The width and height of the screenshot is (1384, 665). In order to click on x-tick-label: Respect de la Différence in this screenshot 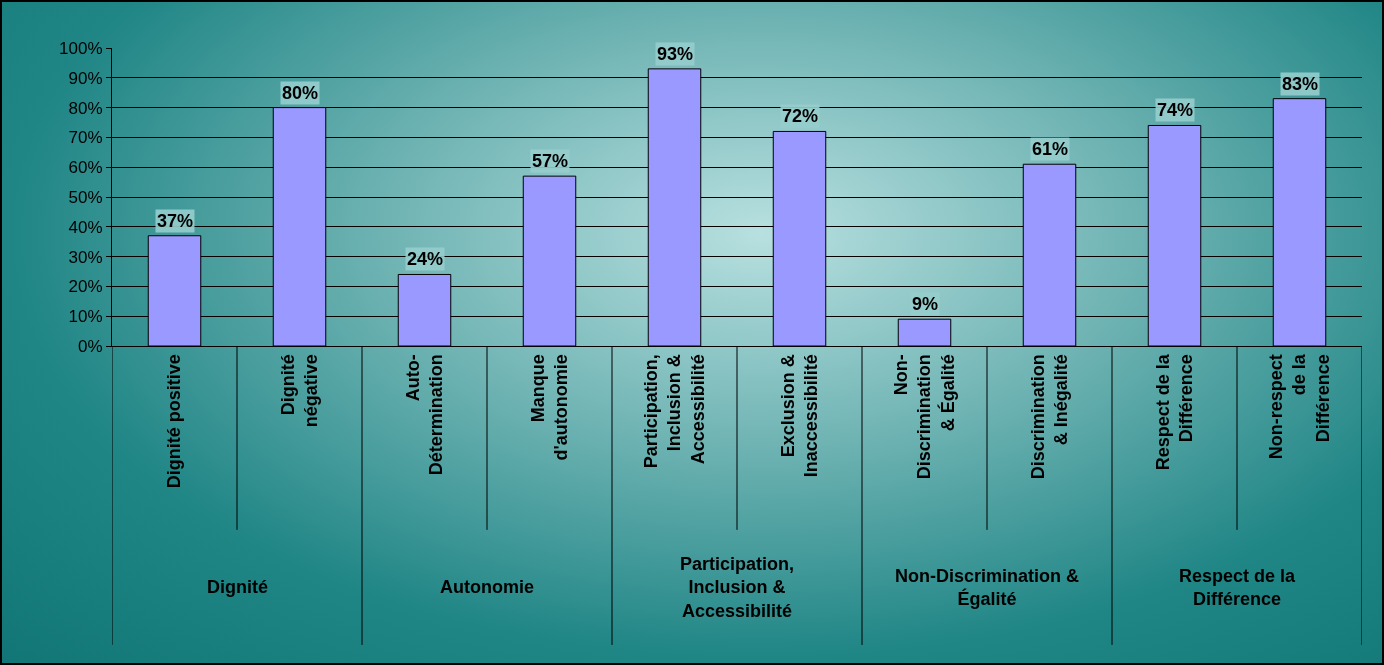, I will do `click(1174, 412)`.